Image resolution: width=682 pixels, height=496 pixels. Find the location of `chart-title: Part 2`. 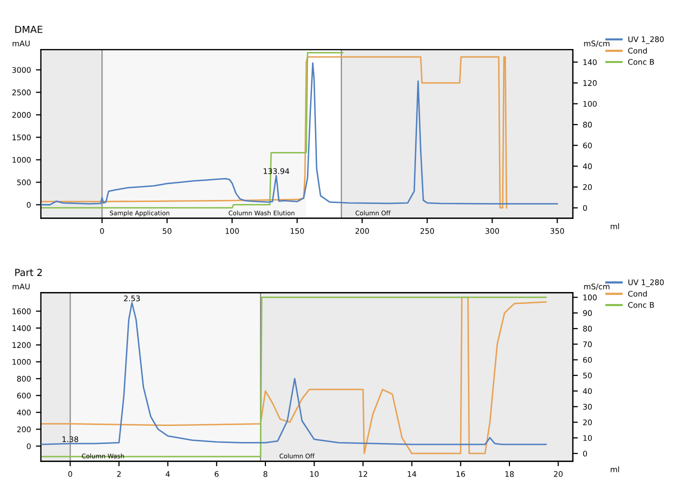

chart-title: Part 2 is located at coordinates (28, 272).